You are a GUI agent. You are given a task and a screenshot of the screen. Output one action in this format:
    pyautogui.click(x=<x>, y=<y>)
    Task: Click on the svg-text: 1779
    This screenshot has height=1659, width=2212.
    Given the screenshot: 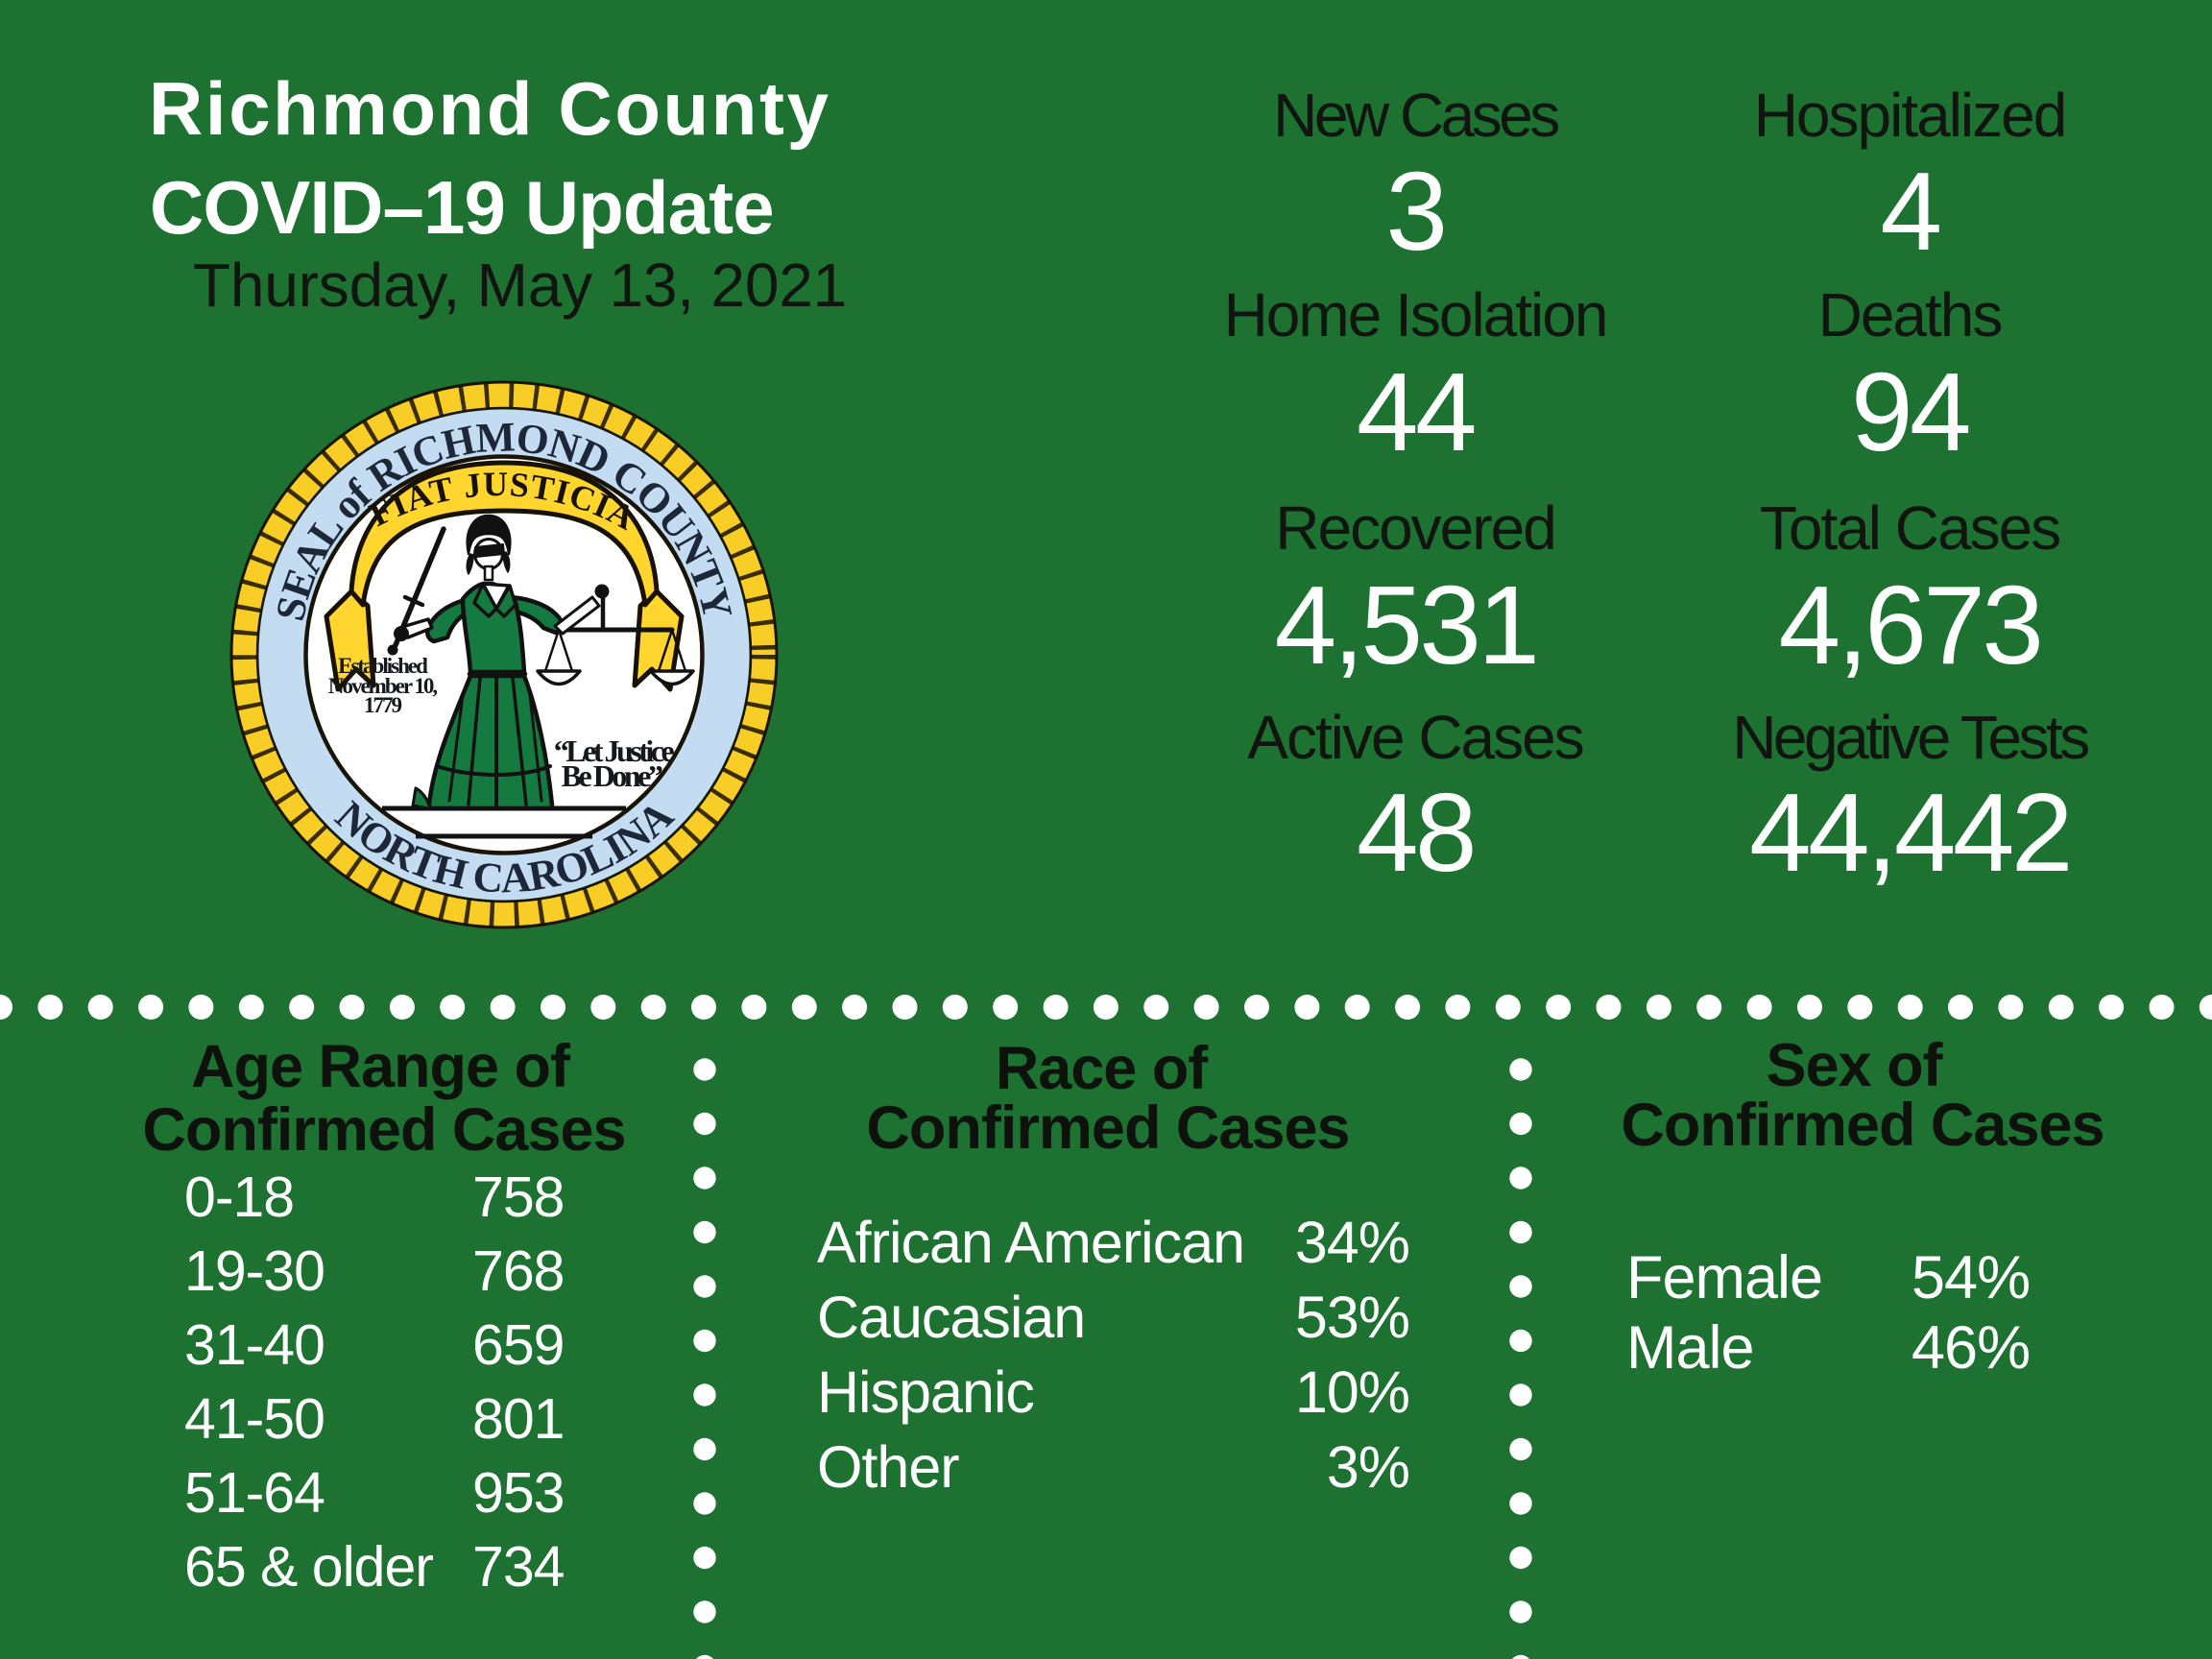 What is the action you would take?
    pyautogui.click(x=383, y=705)
    